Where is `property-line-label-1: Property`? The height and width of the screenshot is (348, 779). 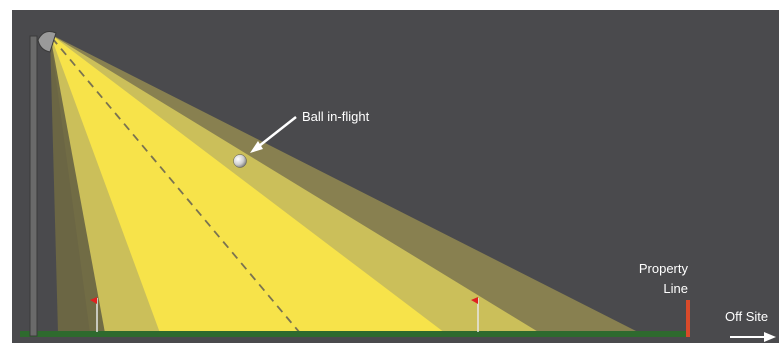
property-line-label-1: Property is located at coordinates (664, 268).